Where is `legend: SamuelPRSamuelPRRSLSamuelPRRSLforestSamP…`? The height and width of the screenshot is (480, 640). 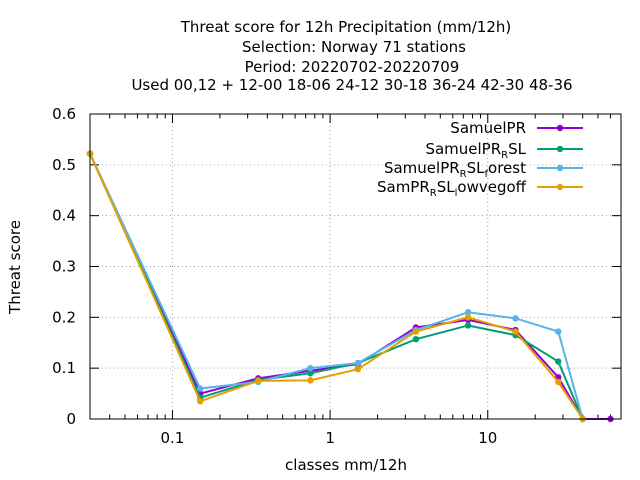 legend: SamuelPRSamuelPRRSLSamuelPRRSLforestSamP… is located at coordinates (480, 159).